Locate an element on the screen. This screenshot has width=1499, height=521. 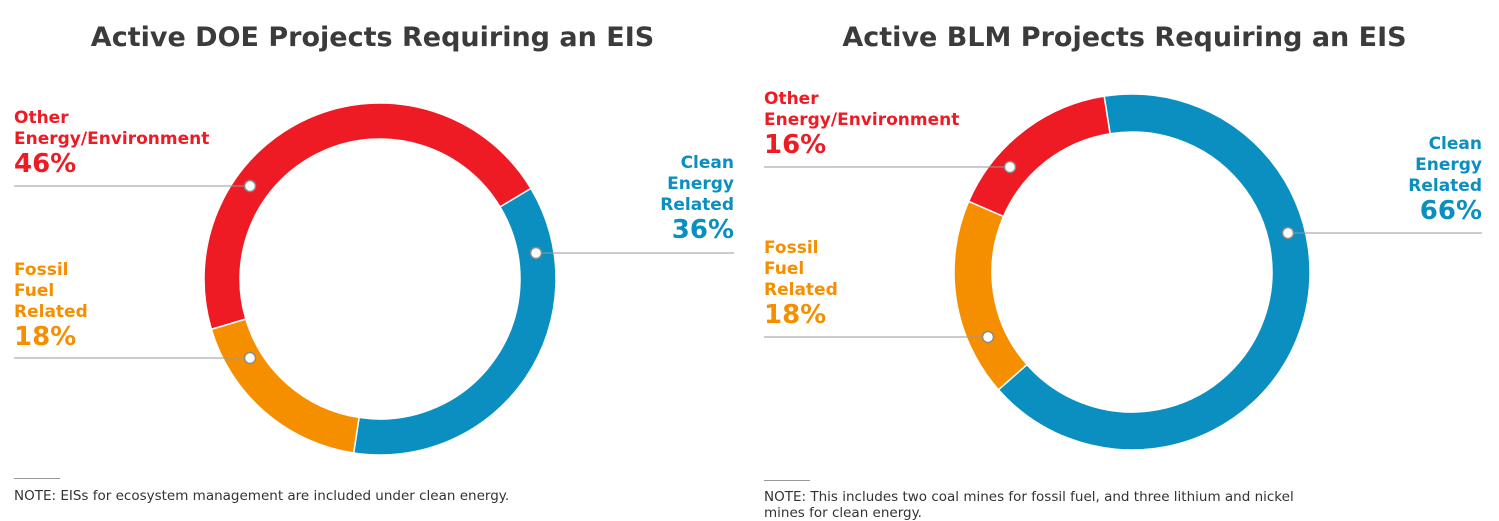
blm-slice-fossil-fuel-related is located at coordinates (991, 295).